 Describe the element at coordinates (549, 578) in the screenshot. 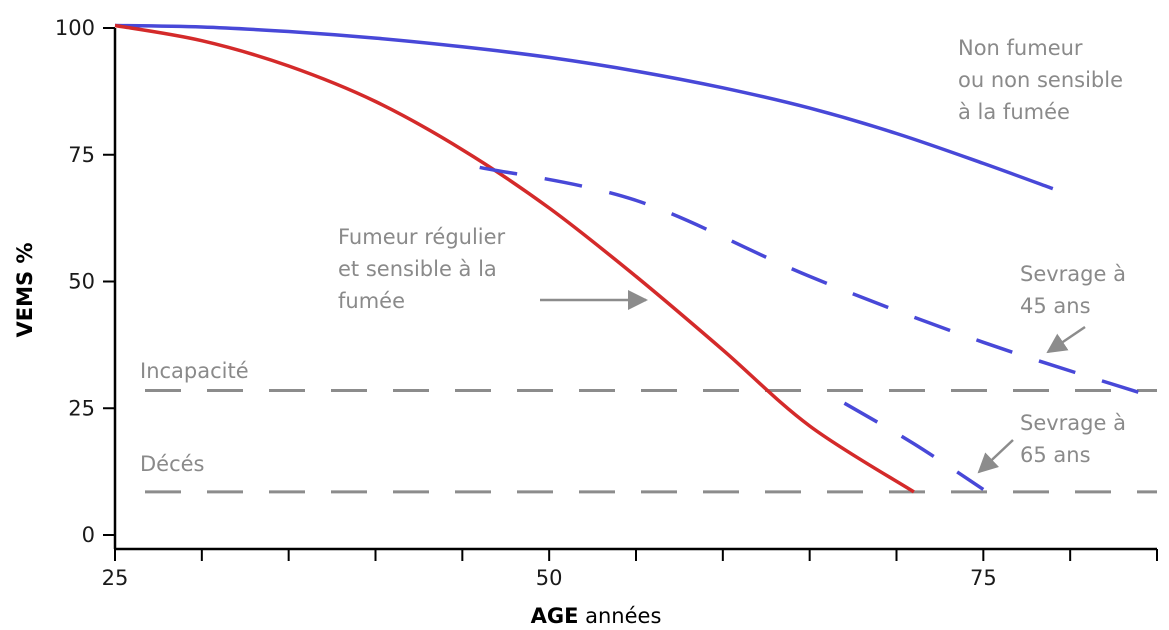

I see `x-tick-label: 50` at that location.